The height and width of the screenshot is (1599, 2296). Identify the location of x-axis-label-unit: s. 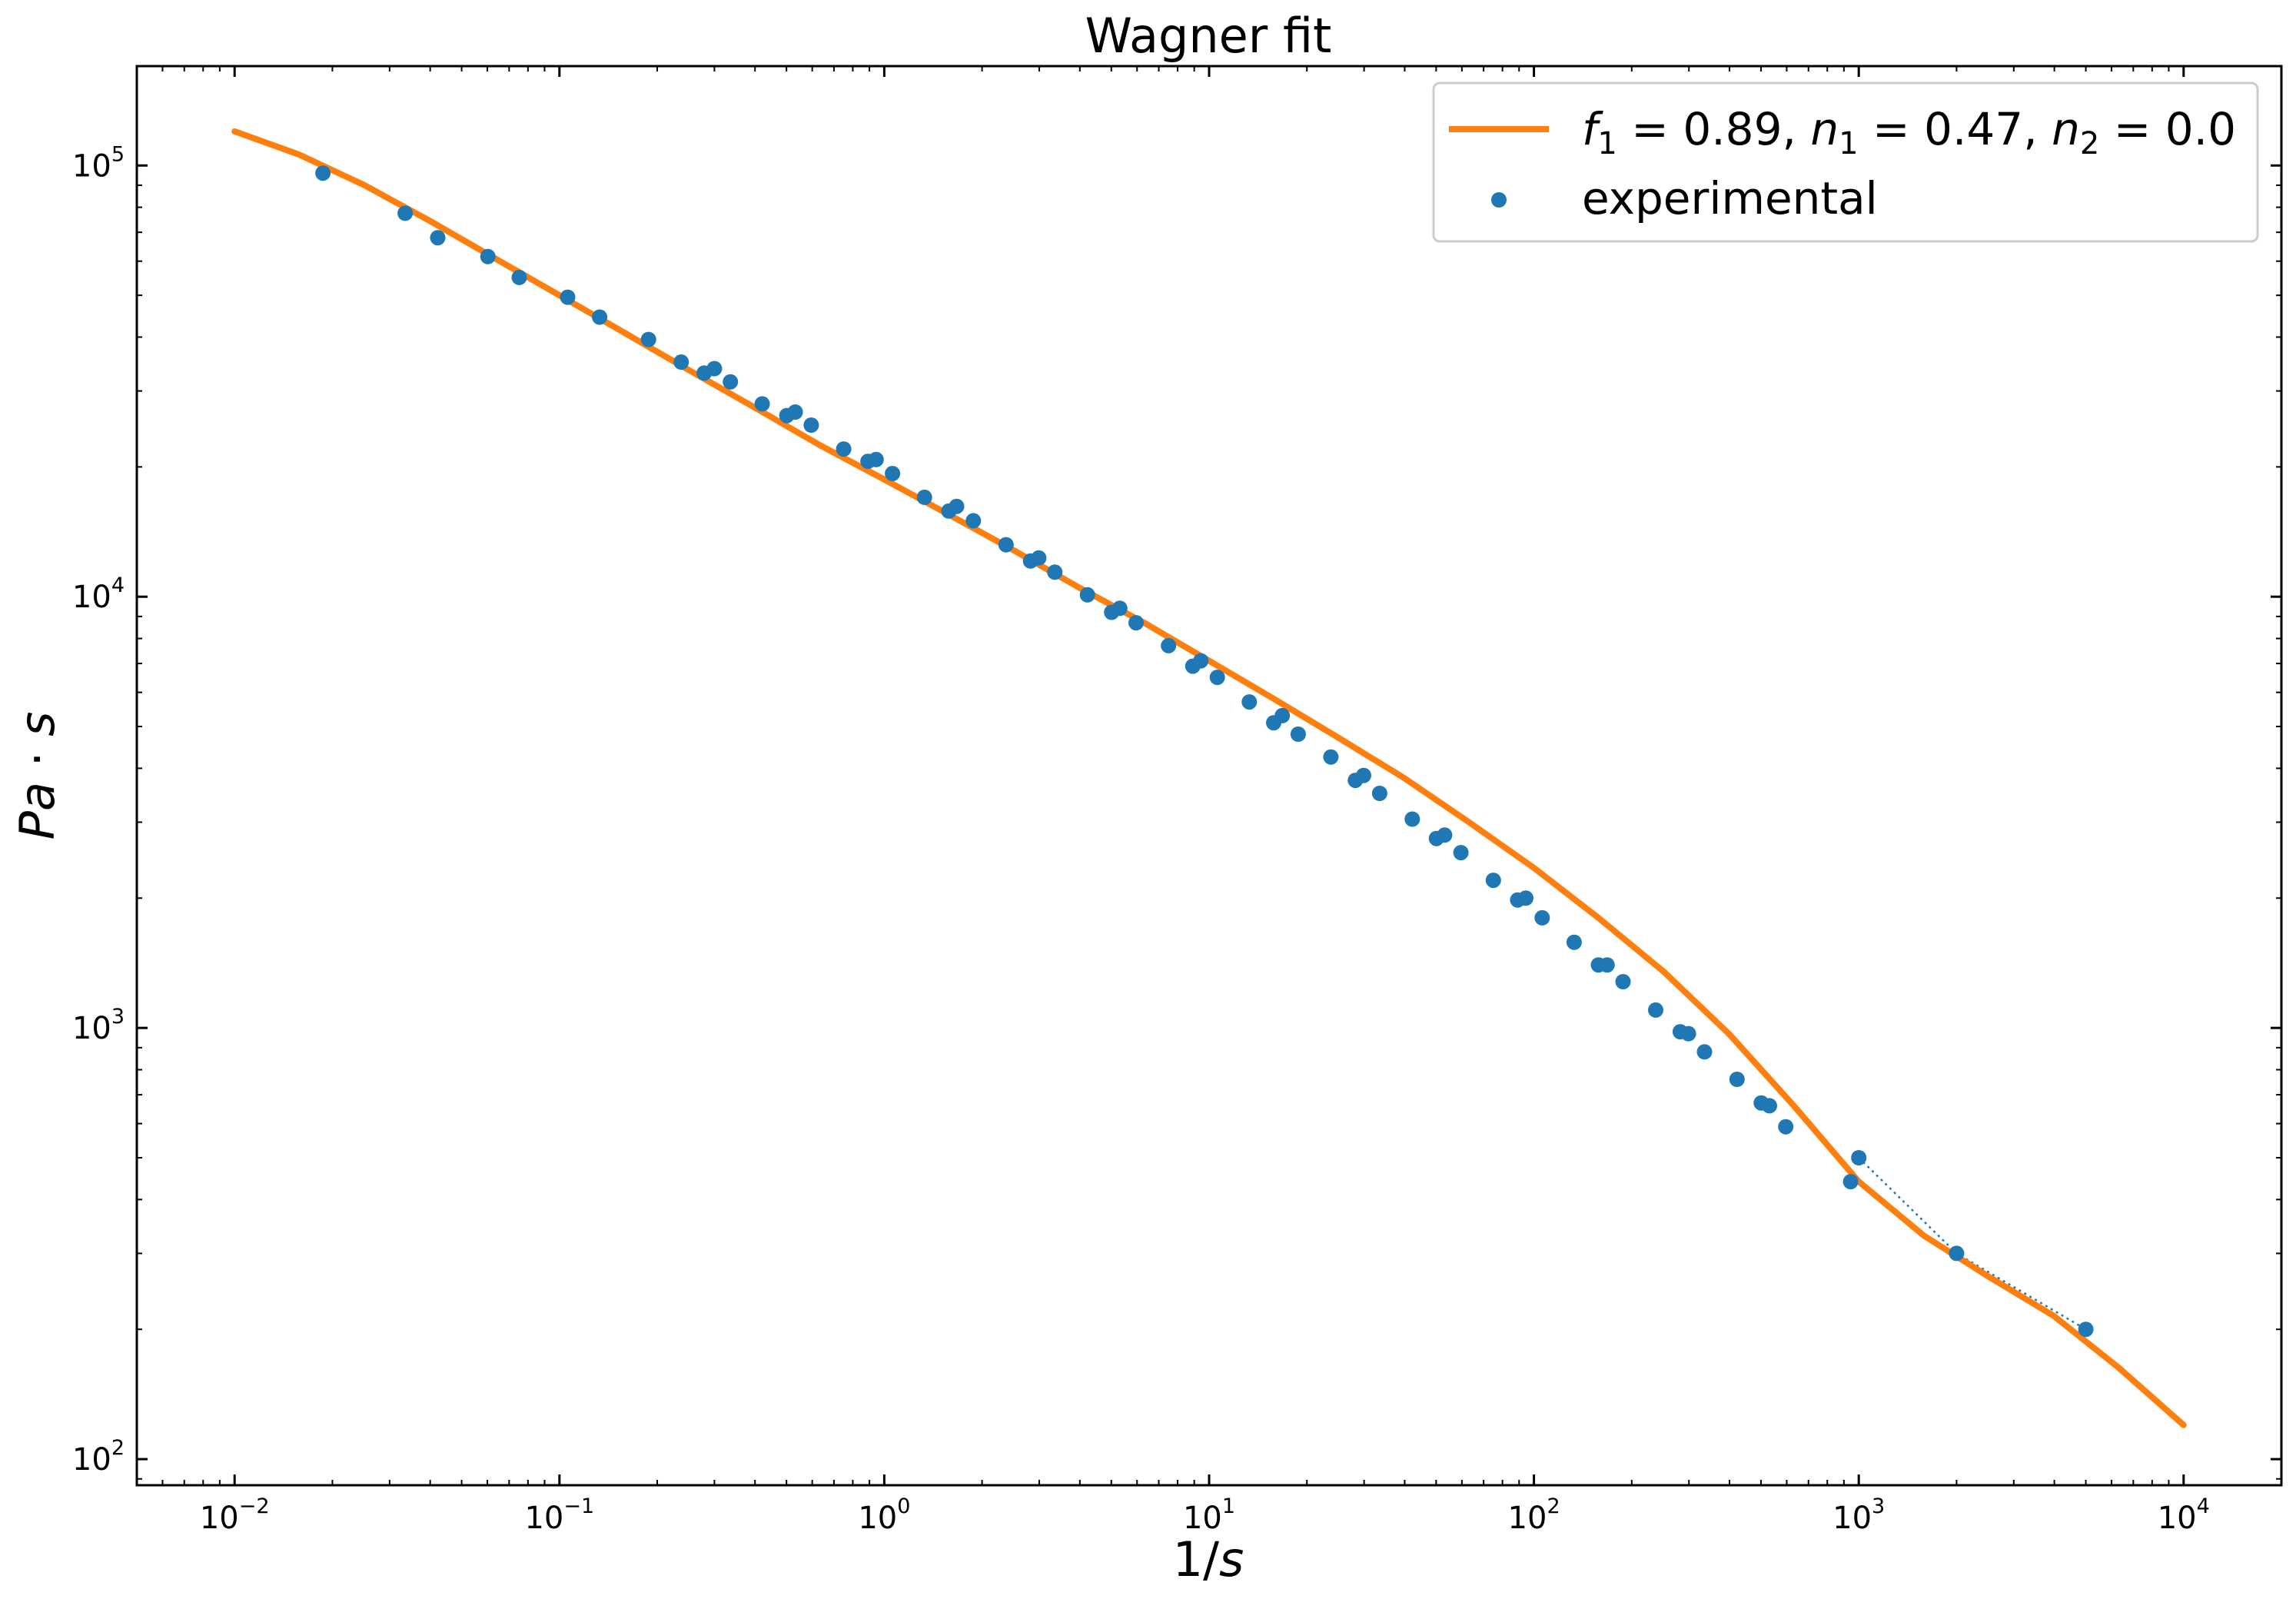
(1231, 1559).